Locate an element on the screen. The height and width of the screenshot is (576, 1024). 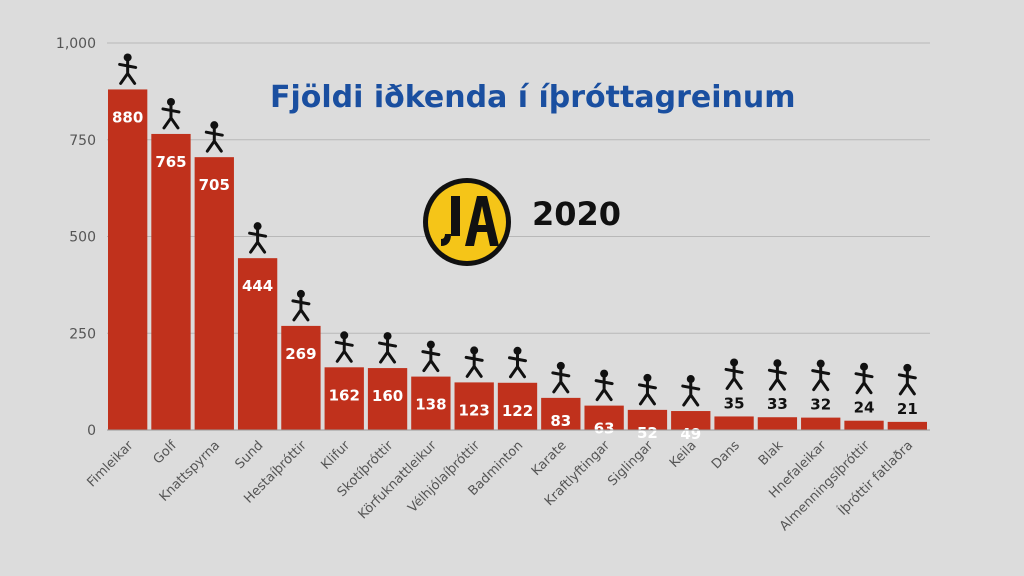
boxer-icon is located at coordinates (821, 375).